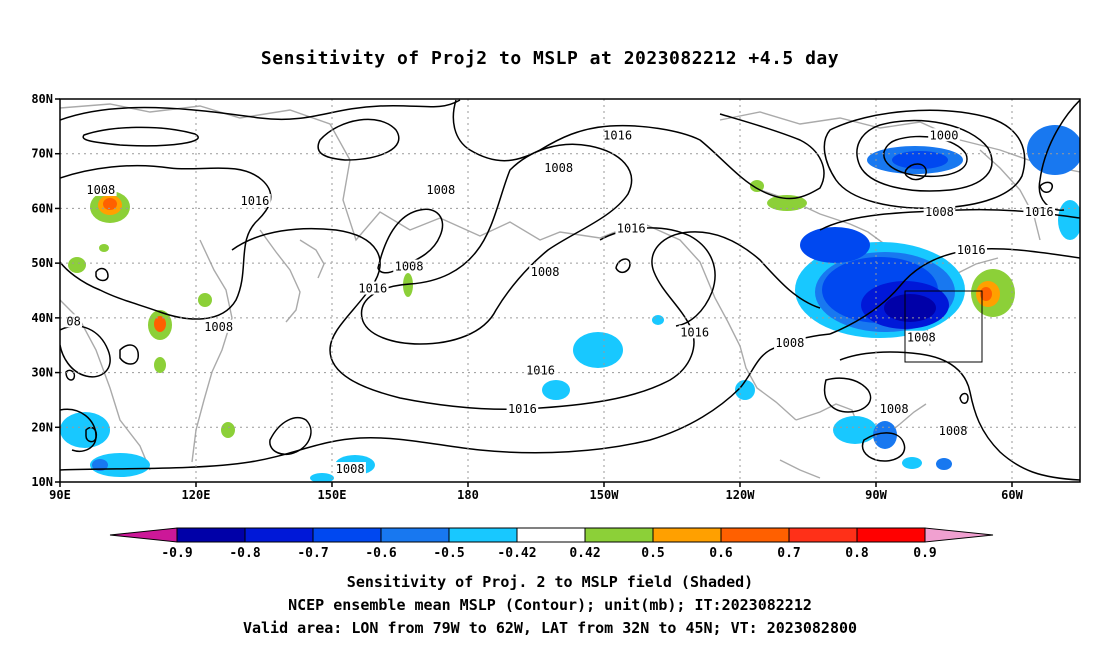 The image size is (1100, 650). Describe the element at coordinates (332, 495) in the screenshot. I see `x-tick-label: 150E` at that location.